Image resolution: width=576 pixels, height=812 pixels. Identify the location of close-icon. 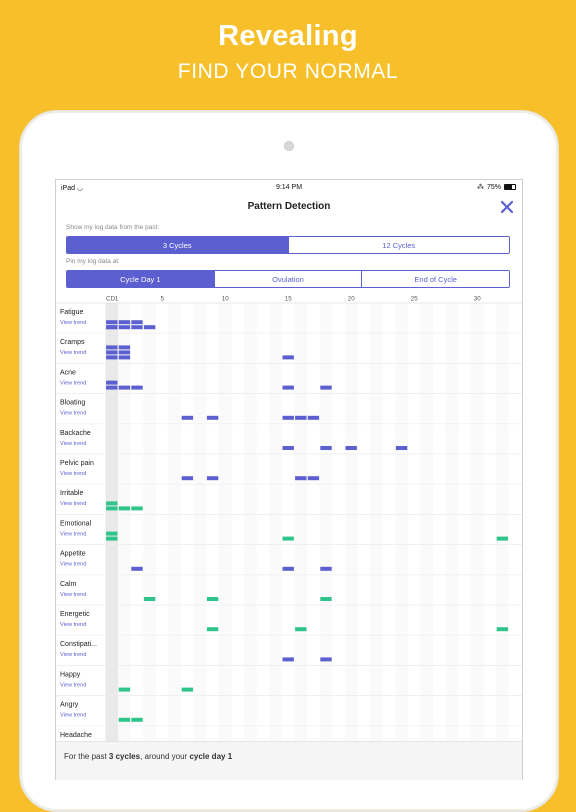
(507, 207).